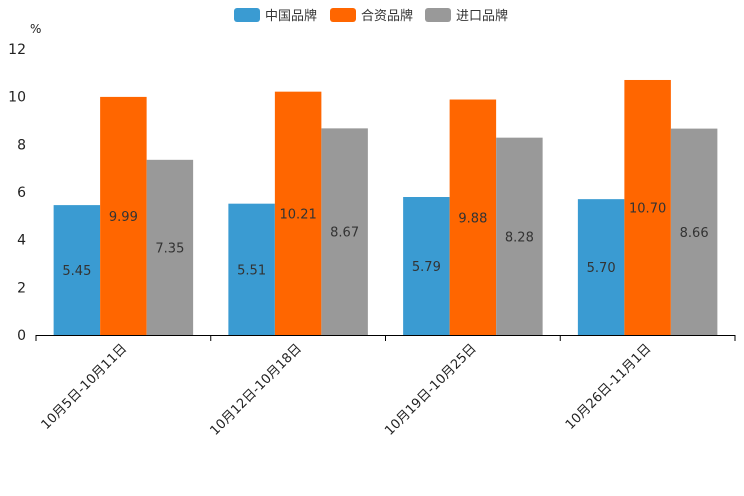  I want to click on data-label-3-2: 8.66, so click(694, 233).